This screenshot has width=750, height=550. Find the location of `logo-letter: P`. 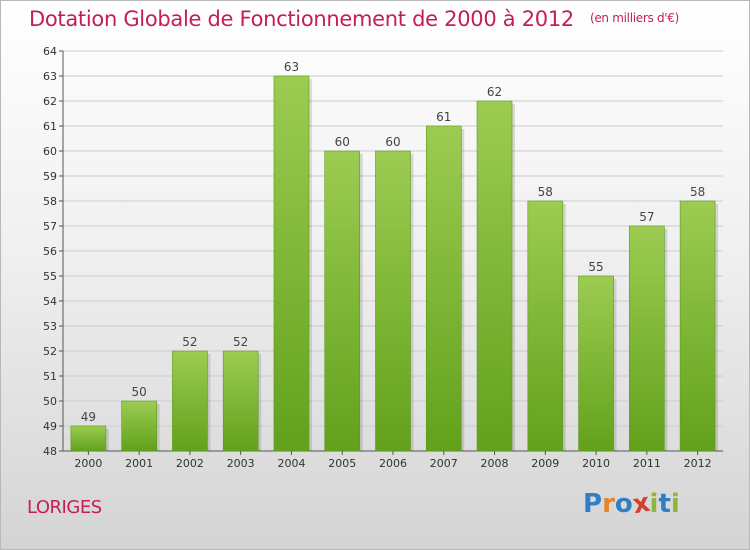

logo-letter: P is located at coordinates (593, 504).